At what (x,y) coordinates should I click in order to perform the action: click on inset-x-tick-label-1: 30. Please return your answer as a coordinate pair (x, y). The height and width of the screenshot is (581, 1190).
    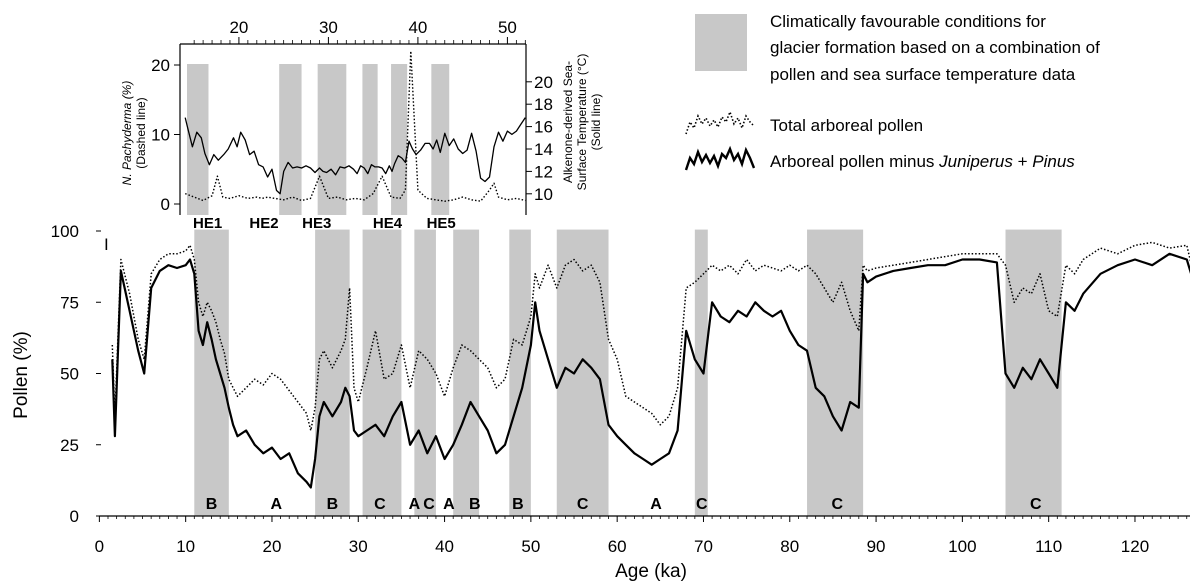
    Looking at the image, I should click on (328, 27).